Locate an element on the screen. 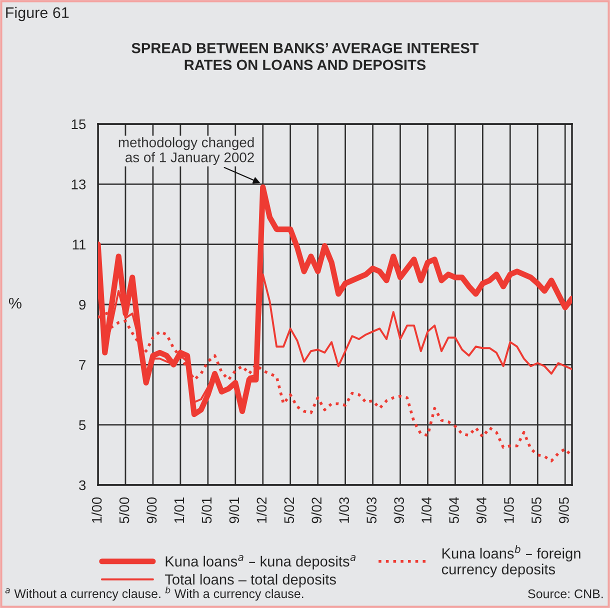  legend-label: Kuna loans$^{b}$ – foreign currency deposits is located at coordinates (511, 561).